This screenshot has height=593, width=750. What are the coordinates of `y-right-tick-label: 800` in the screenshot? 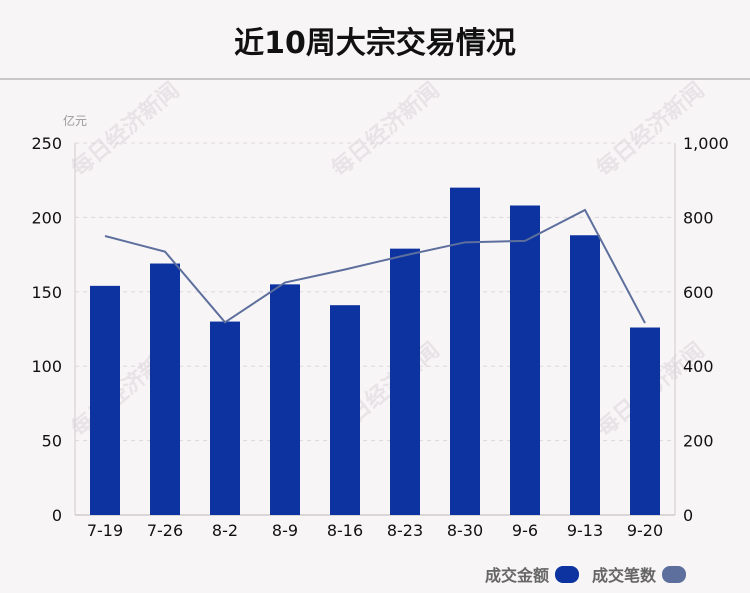 It's located at (698, 217).